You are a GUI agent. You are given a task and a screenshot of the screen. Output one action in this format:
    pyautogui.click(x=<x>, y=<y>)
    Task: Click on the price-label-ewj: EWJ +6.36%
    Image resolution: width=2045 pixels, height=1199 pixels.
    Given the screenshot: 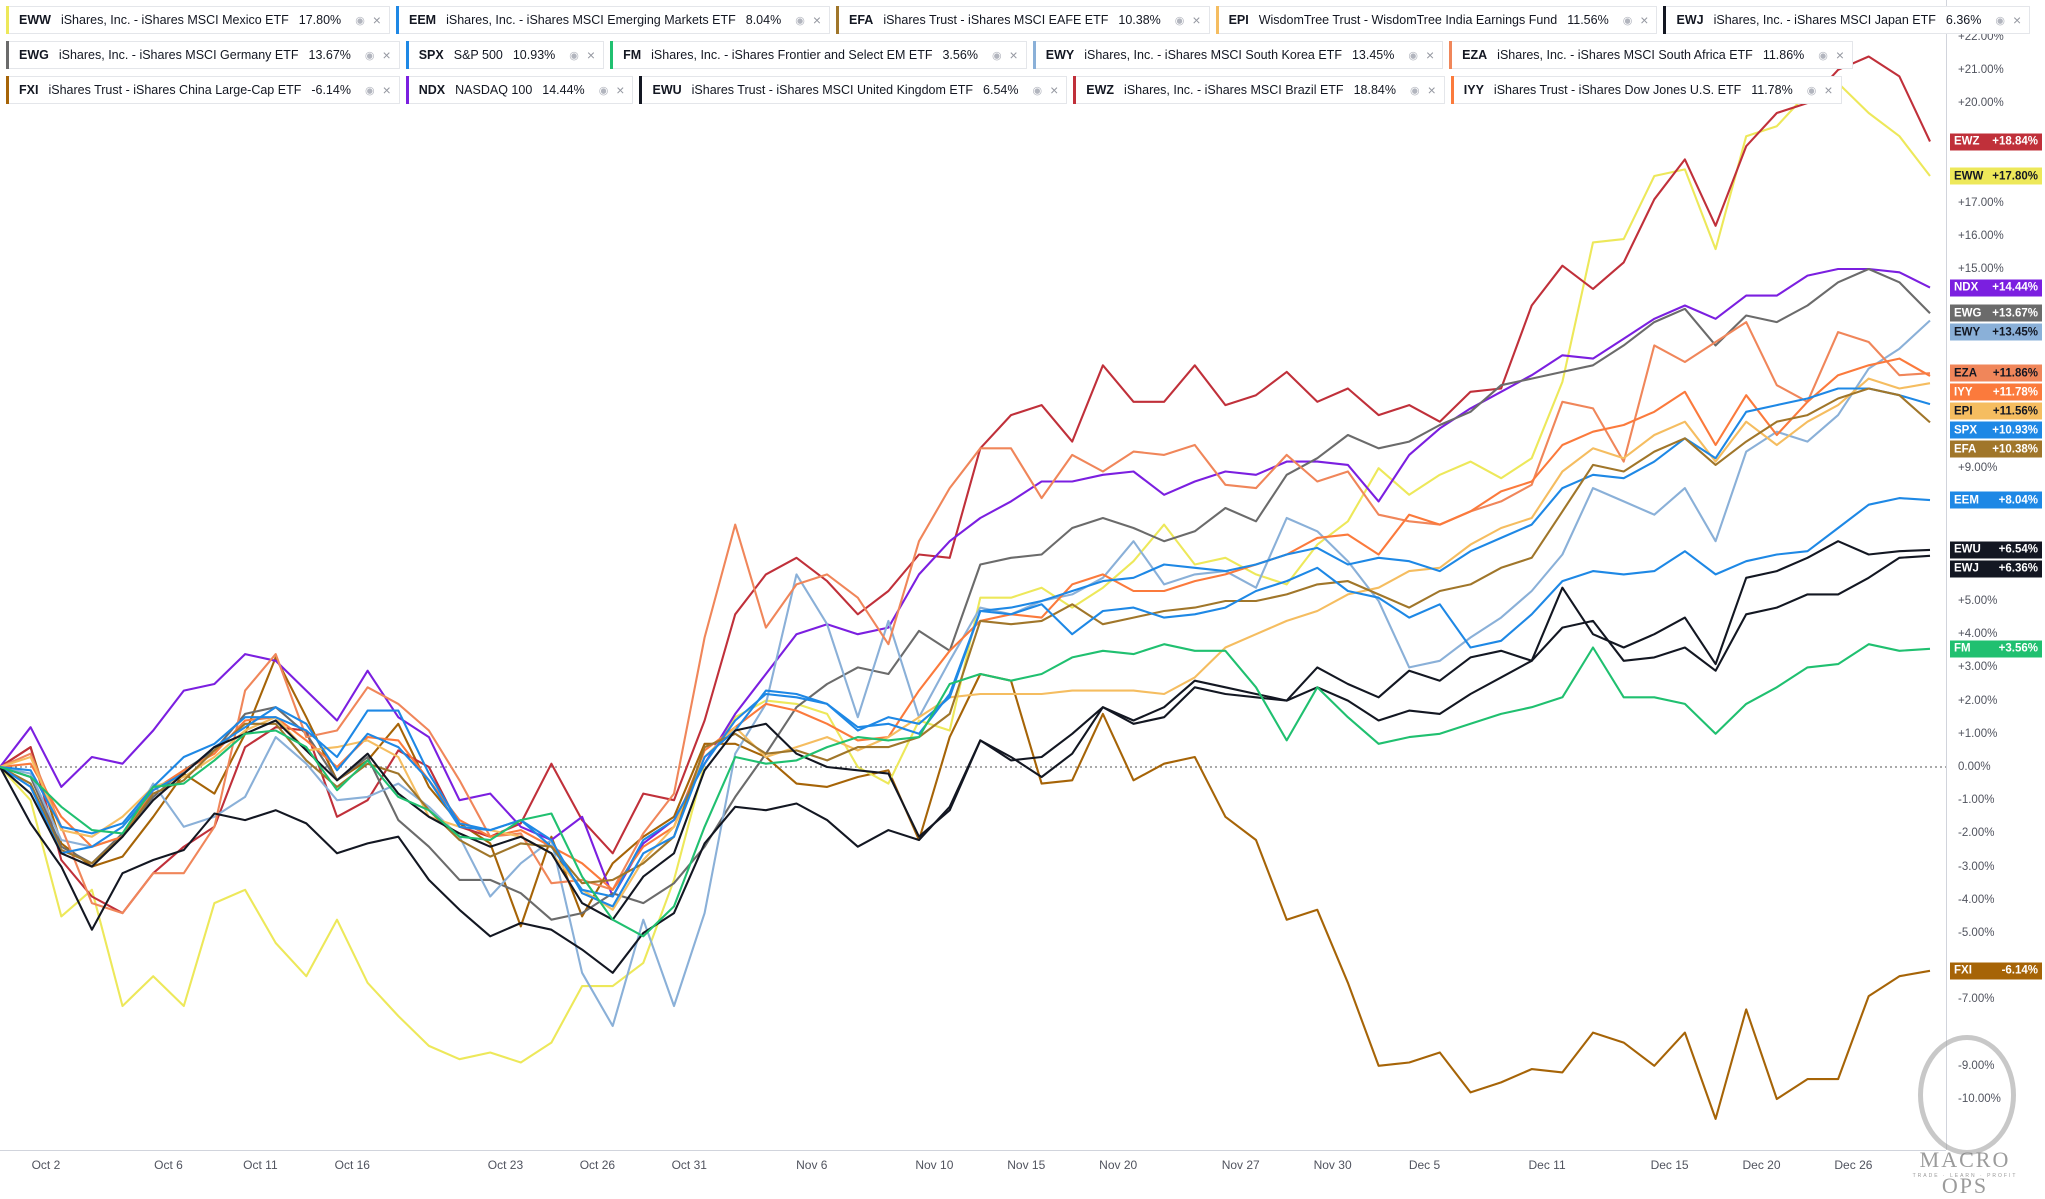 What is the action you would take?
    pyautogui.click(x=1996, y=569)
    